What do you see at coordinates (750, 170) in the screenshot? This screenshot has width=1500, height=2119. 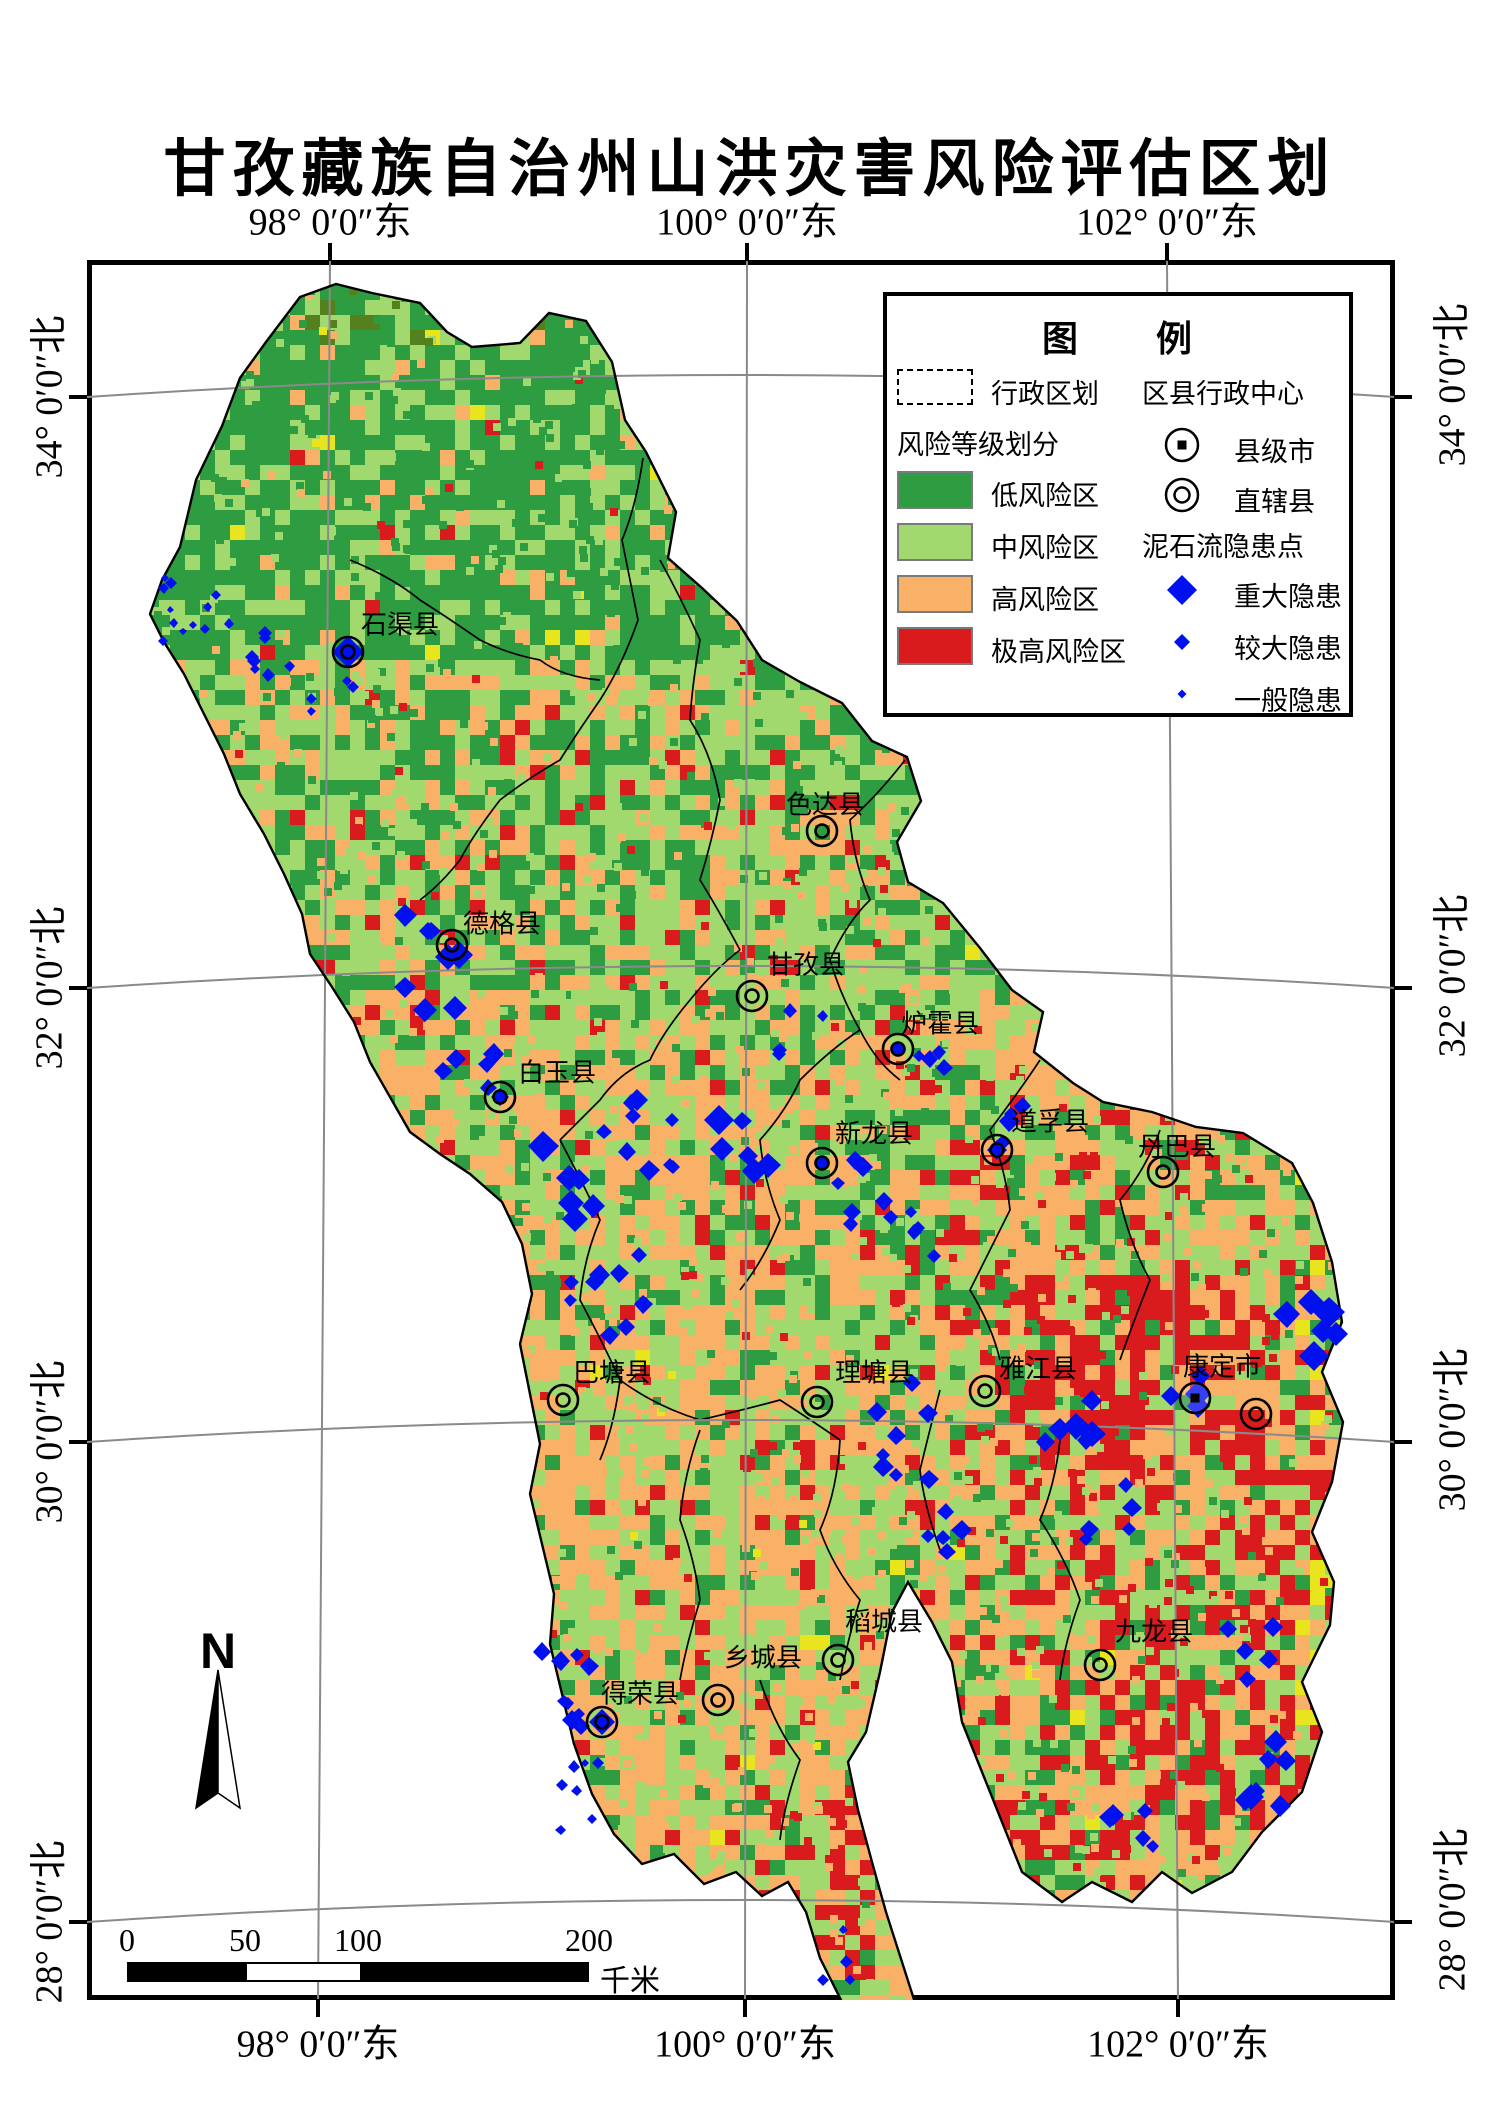 I see `page-title: 甘孜藏族自治州山洪灾害风险评估区划` at bounding box center [750, 170].